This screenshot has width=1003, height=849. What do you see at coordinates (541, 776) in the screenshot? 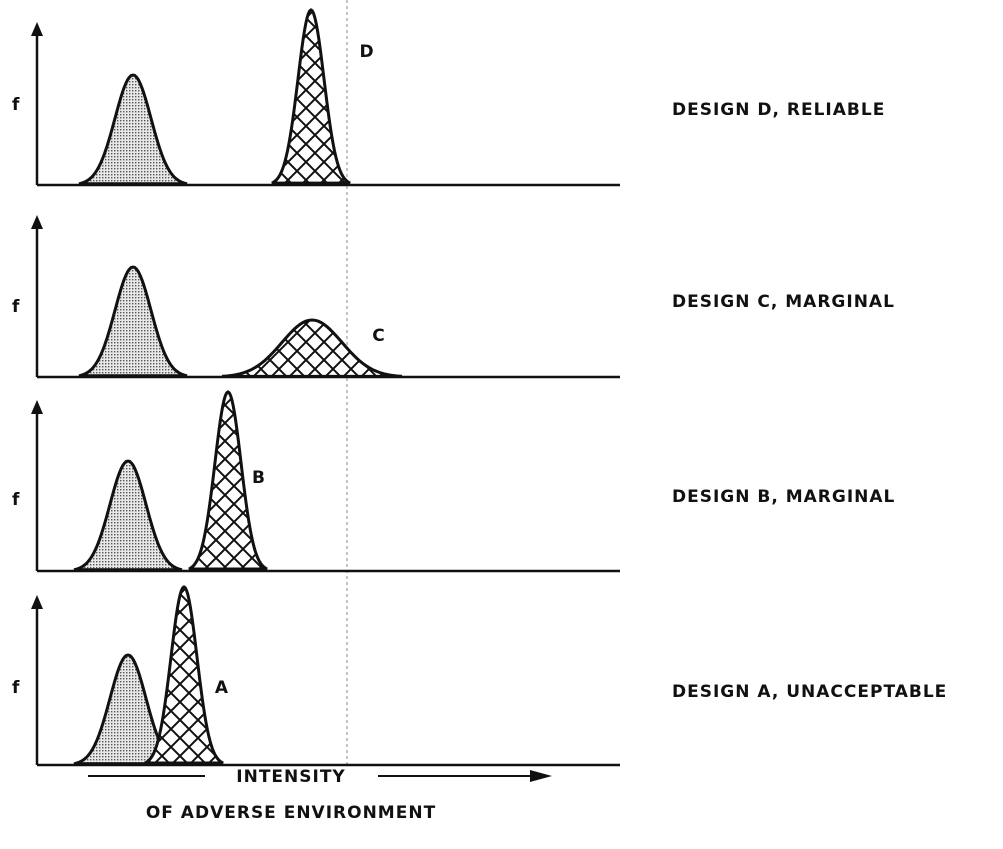
I see `axis-arrowhead` at bounding box center [541, 776].